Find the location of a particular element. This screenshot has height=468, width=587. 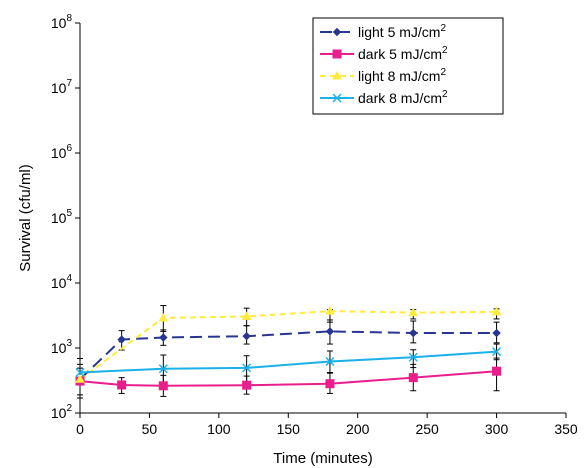

legend-label: light 8 mJ/cm2 is located at coordinates (402, 75).